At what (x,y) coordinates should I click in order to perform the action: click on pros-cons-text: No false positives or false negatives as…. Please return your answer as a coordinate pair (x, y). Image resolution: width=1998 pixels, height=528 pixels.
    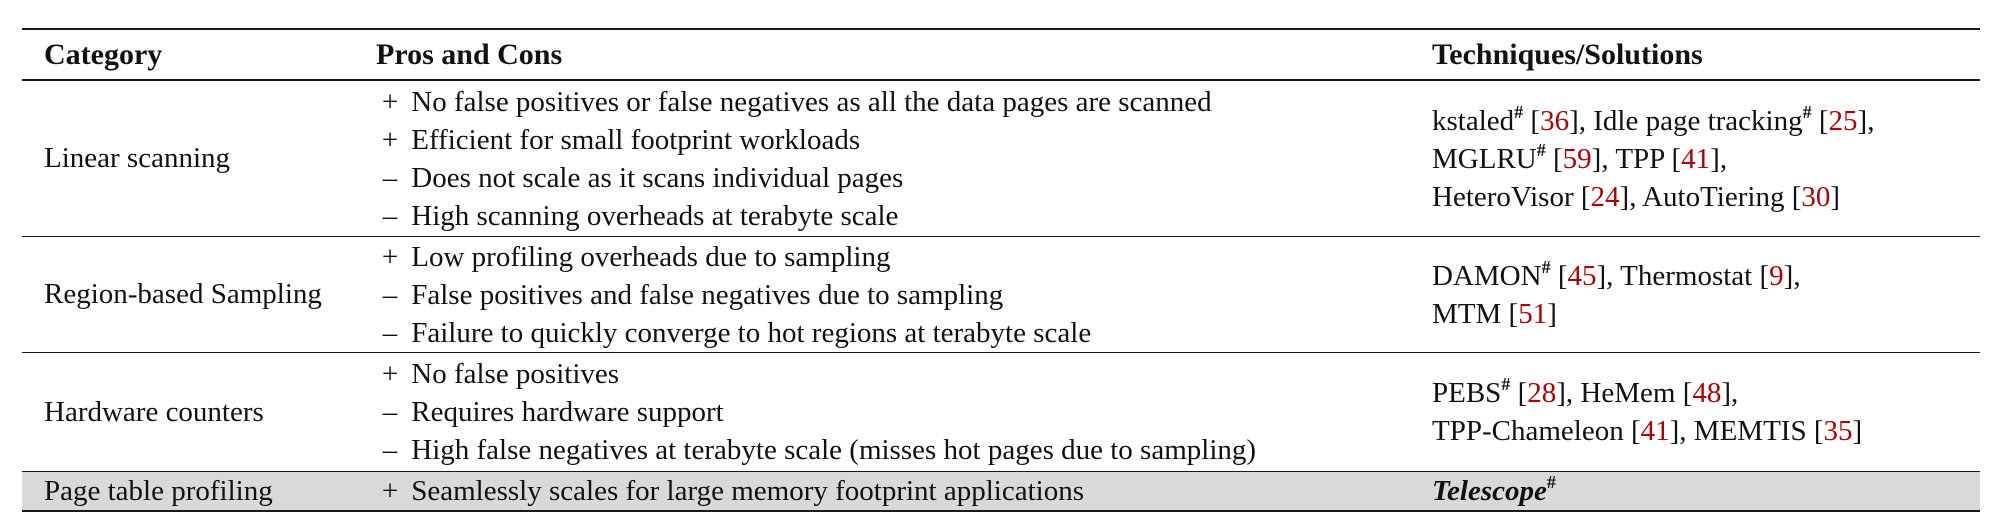
    Looking at the image, I should click on (811, 101).